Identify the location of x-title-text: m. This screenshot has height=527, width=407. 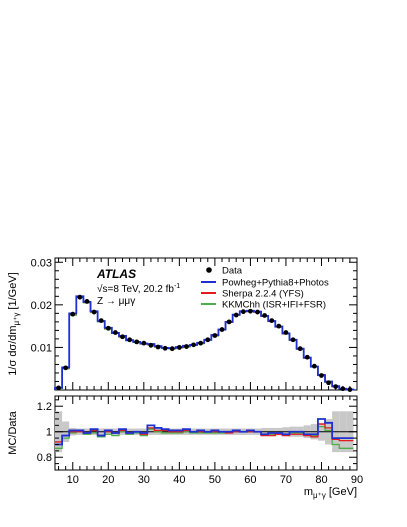
(308, 492).